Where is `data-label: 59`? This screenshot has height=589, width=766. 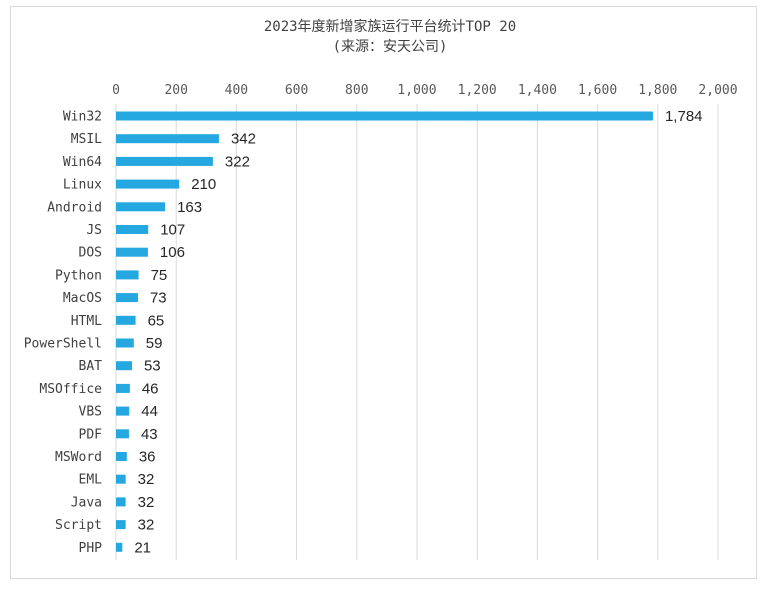 data-label: 59 is located at coordinates (154, 343).